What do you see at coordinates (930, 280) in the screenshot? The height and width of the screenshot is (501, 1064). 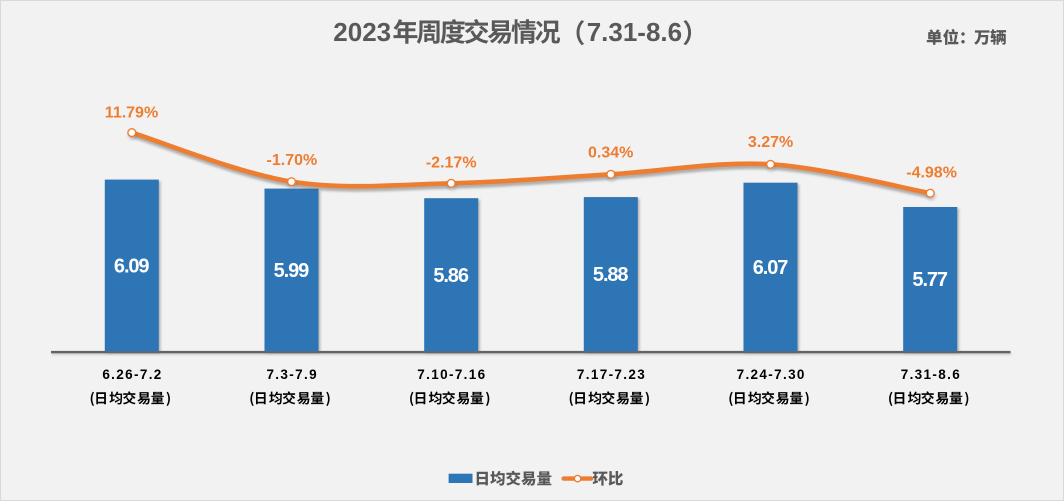 I see `svg-text: 5.77` at bounding box center [930, 280].